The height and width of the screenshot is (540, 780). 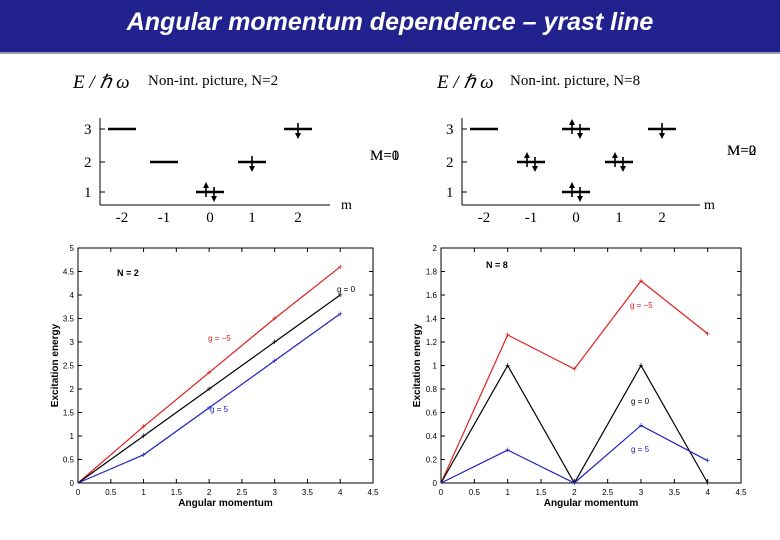 What do you see at coordinates (69, 272) in the screenshot?
I see `y-tick-label: 4.5` at bounding box center [69, 272].